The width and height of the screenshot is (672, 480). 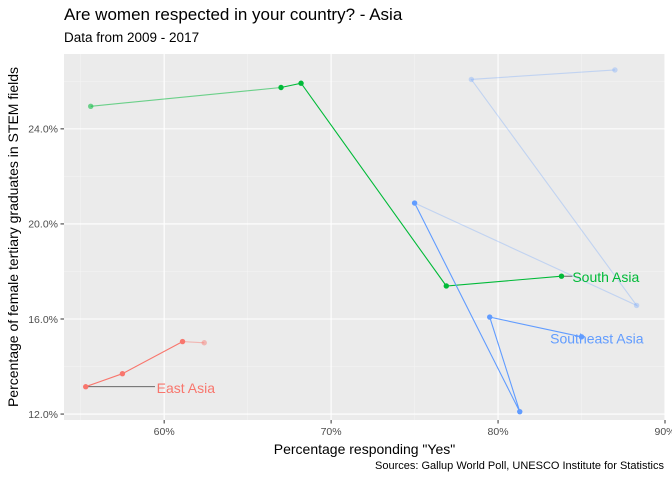 I want to click on east-asia-line, so click(x=193, y=342).